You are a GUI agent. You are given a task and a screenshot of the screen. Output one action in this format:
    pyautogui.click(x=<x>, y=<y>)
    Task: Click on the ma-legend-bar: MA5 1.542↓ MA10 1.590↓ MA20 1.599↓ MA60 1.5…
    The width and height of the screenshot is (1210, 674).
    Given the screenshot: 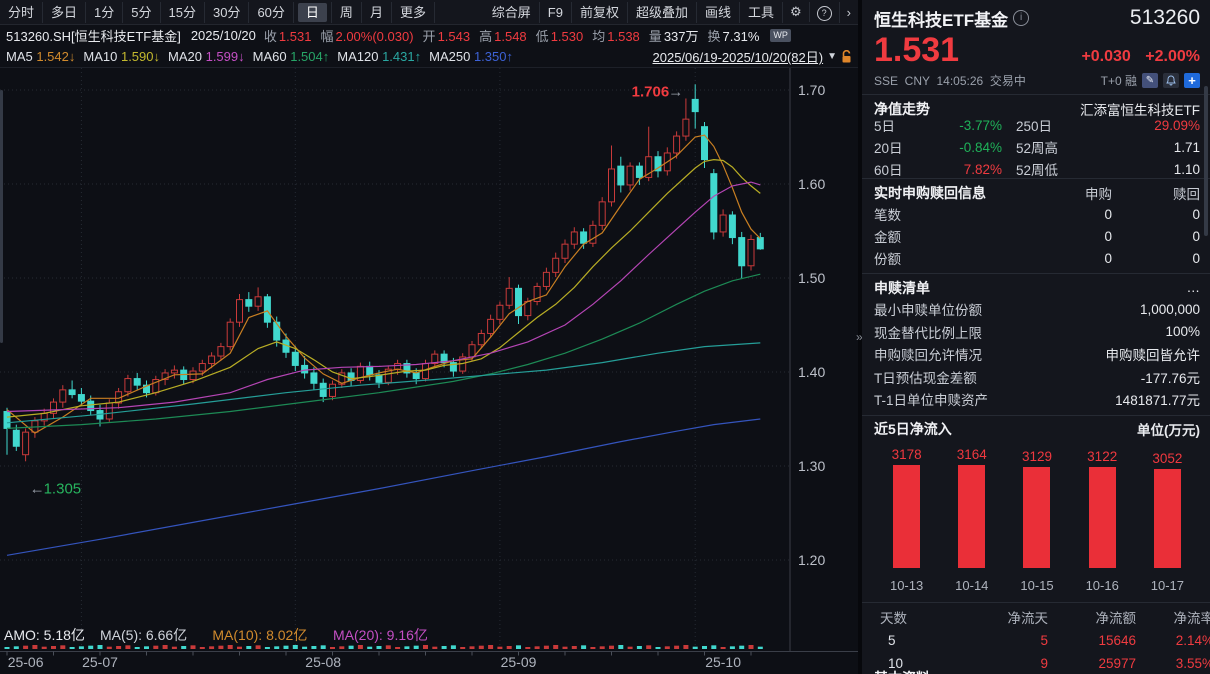 What is the action you would take?
    pyautogui.click(x=429, y=57)
    